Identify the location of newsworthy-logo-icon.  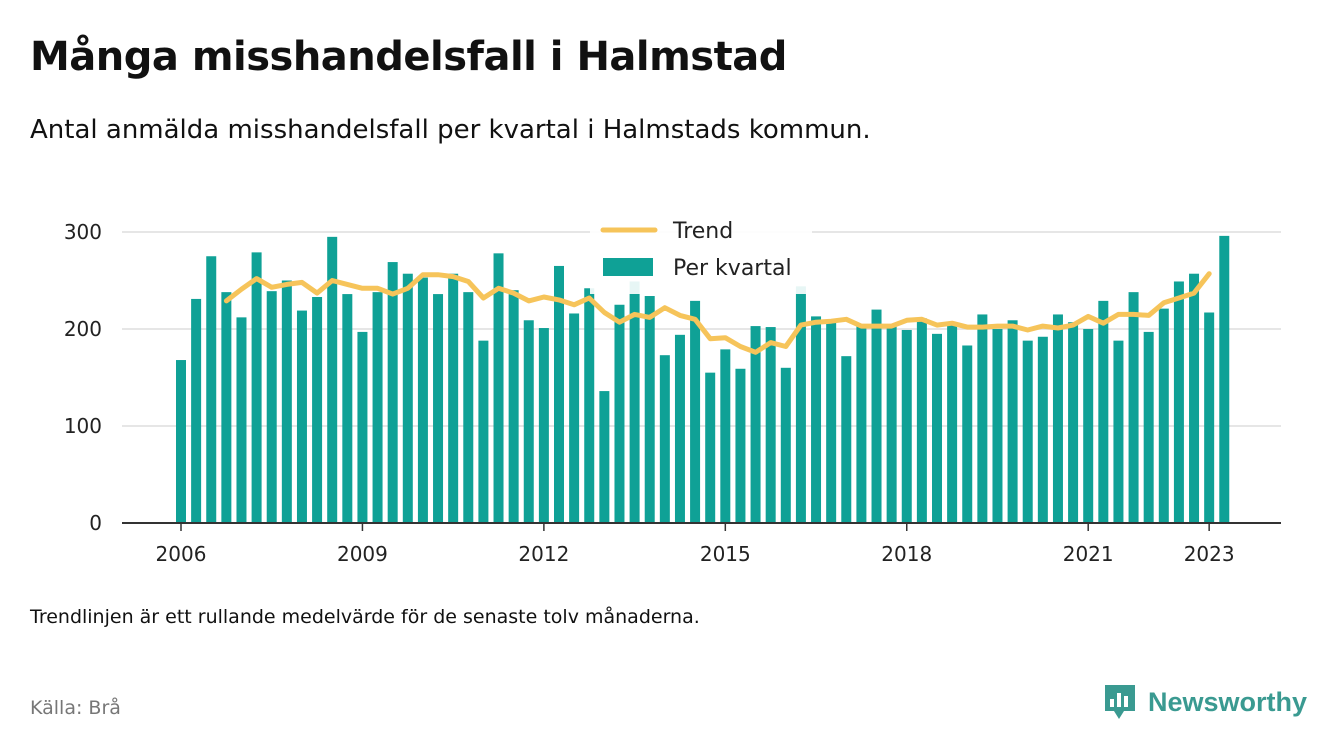
(1120, 702).